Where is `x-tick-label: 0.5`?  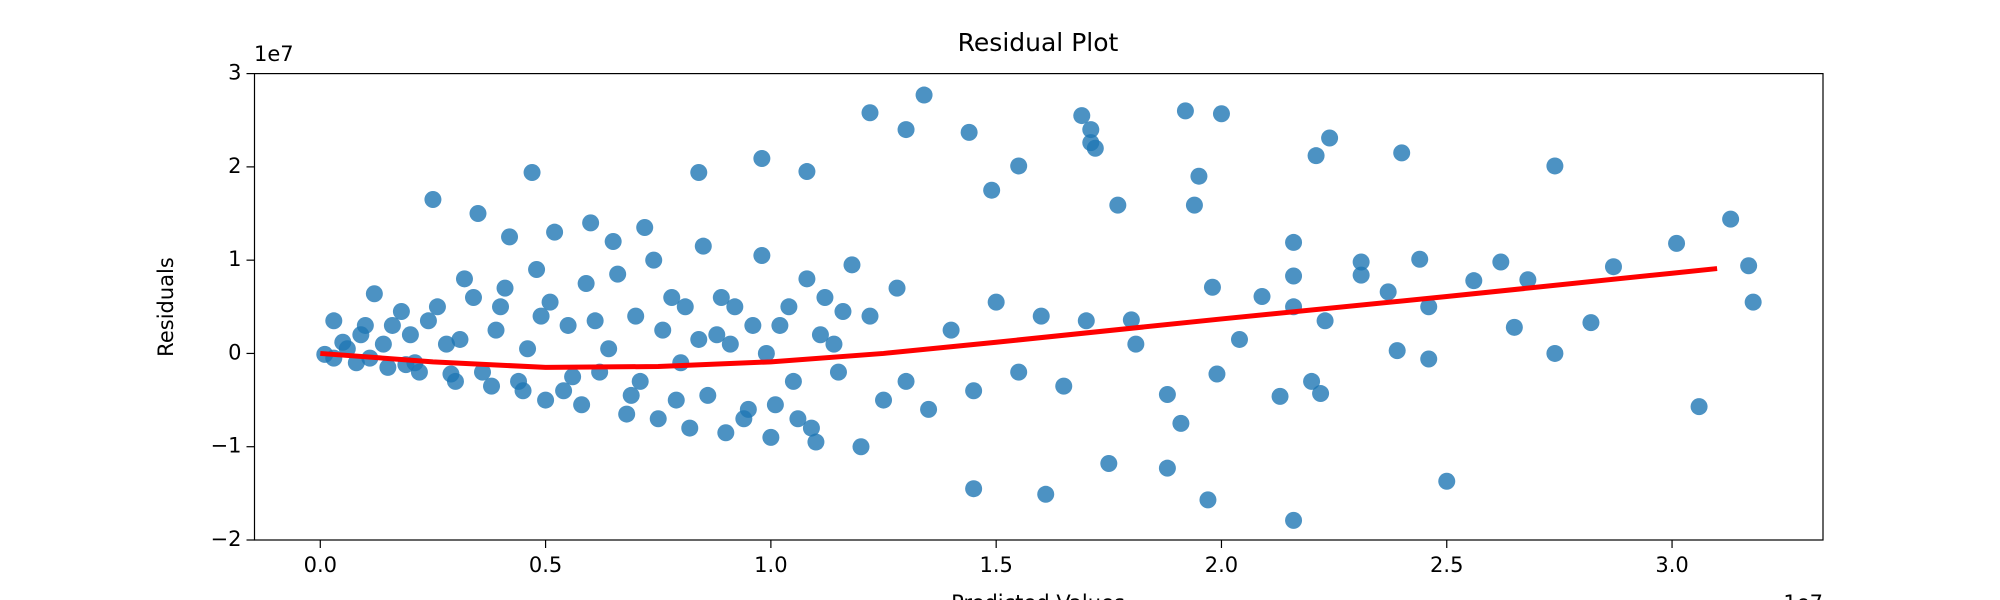
x-tick-label: 0.5 is located at coordinates (545, 565).